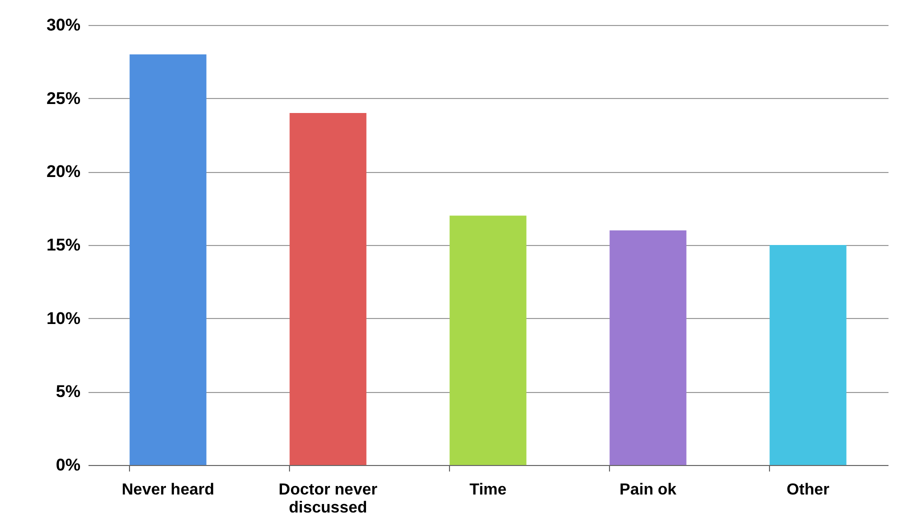  What do you see at coordinates (63, 172) in the screenshot?
I see `y-tick-label: 20%` at bounding box center [63, 172].